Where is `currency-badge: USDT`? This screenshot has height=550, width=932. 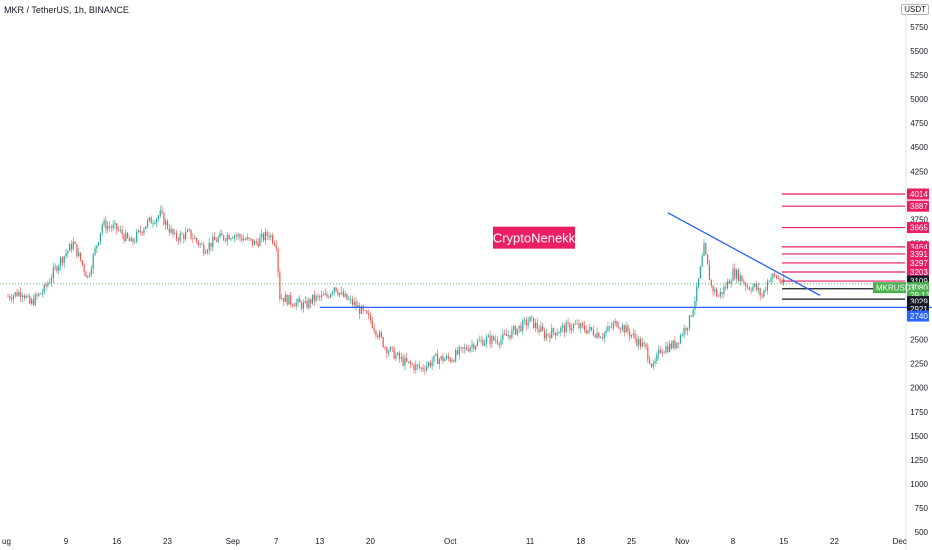
currency-badge: USDT is located at coordinates (915, 9).